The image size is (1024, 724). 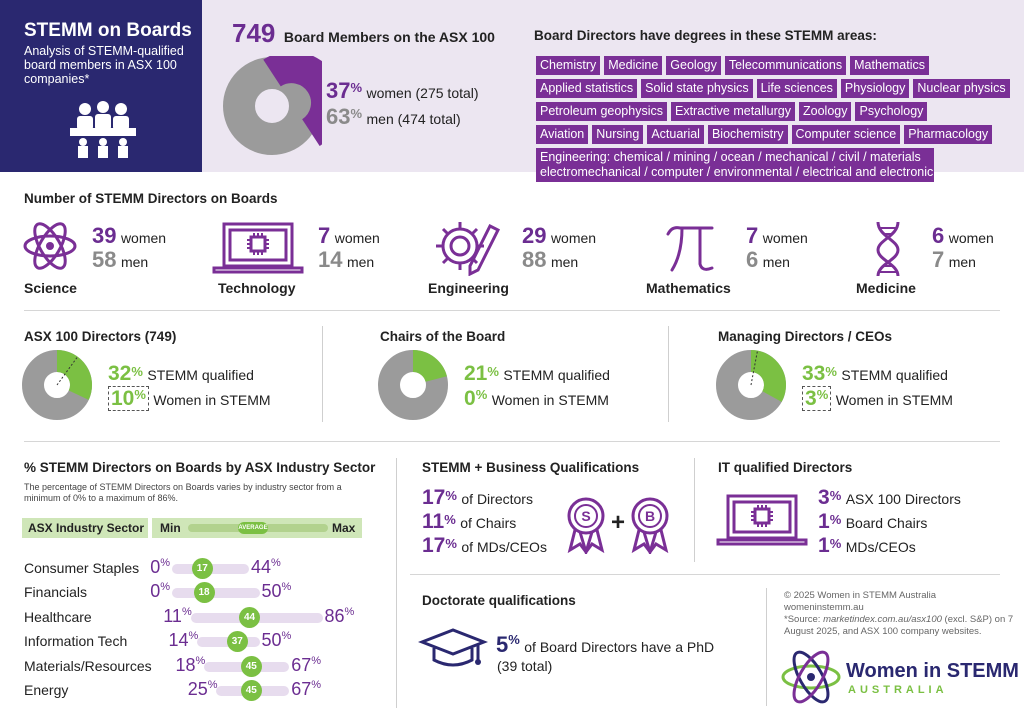 I want to click on page-title: STEMM on Boards, so click(x=108, y=30).